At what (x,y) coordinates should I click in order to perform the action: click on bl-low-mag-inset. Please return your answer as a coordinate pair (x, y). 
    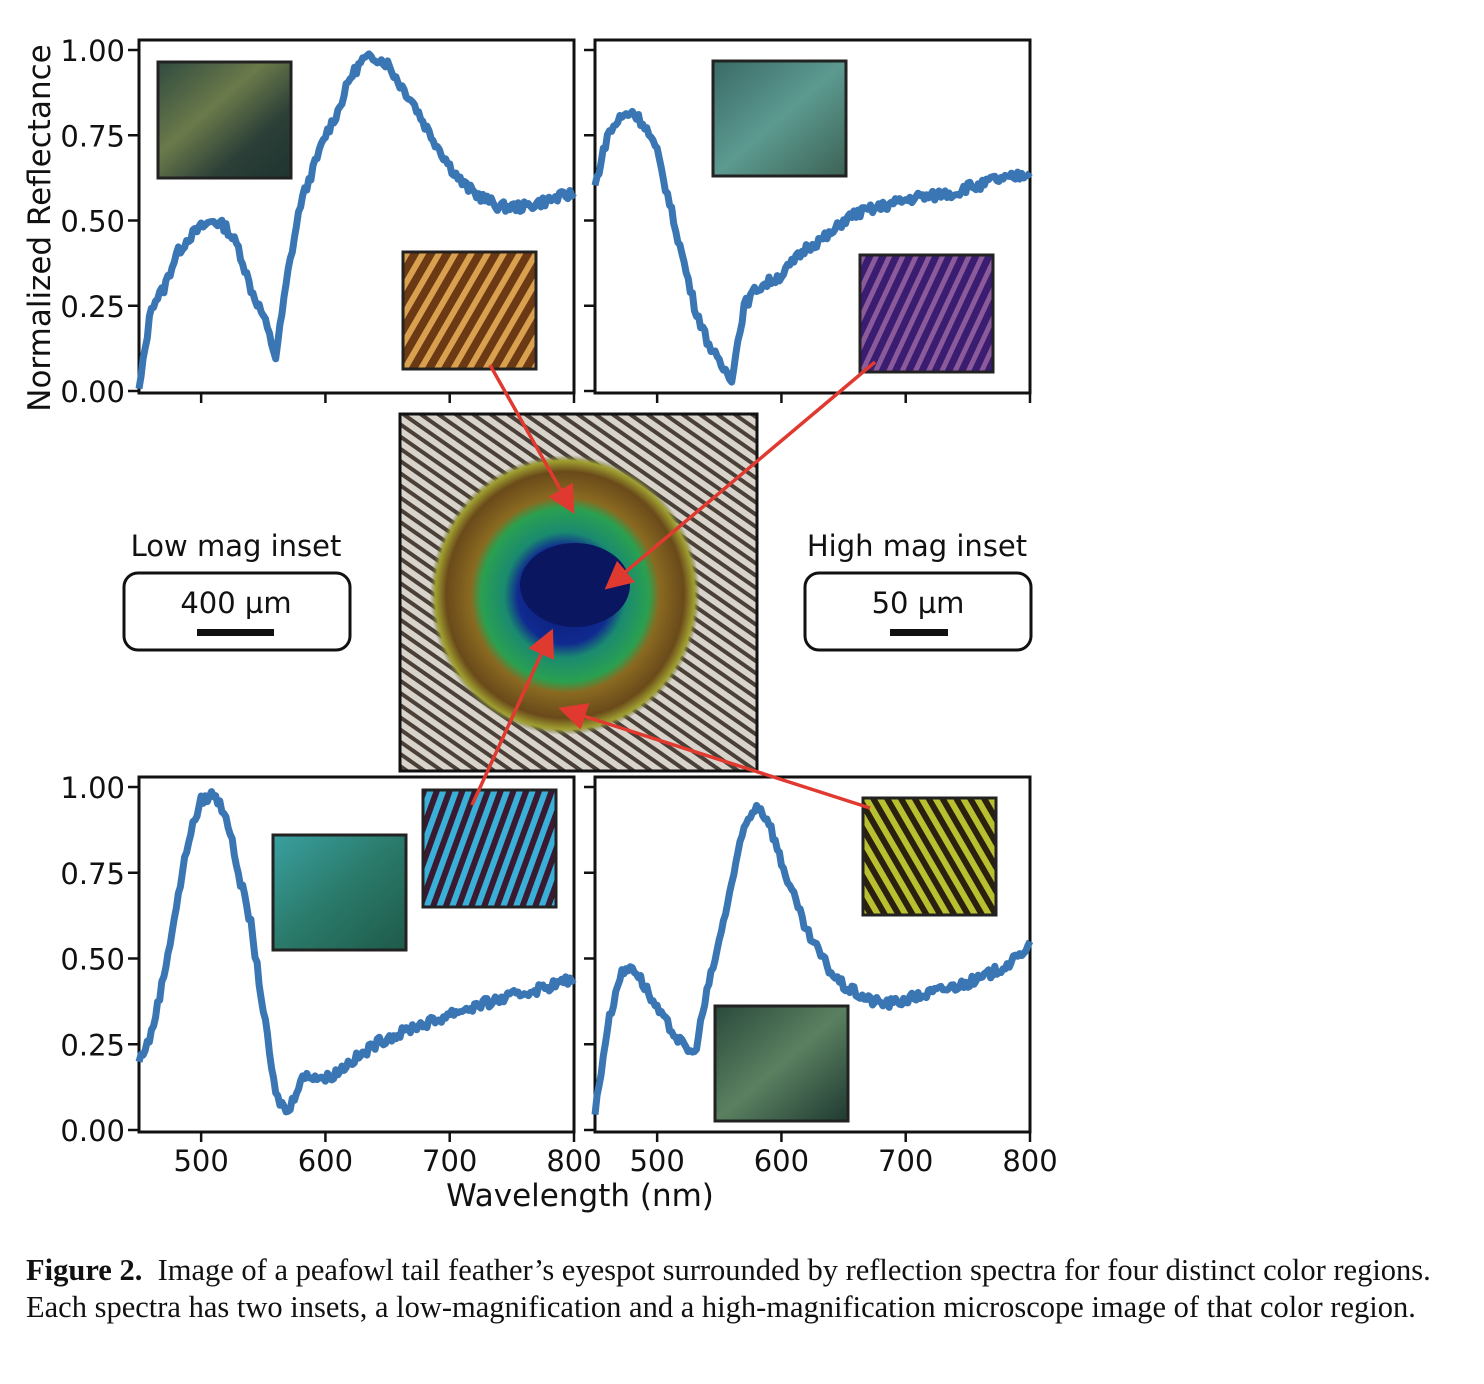
    Looking at the image, I should click on (339, 892).